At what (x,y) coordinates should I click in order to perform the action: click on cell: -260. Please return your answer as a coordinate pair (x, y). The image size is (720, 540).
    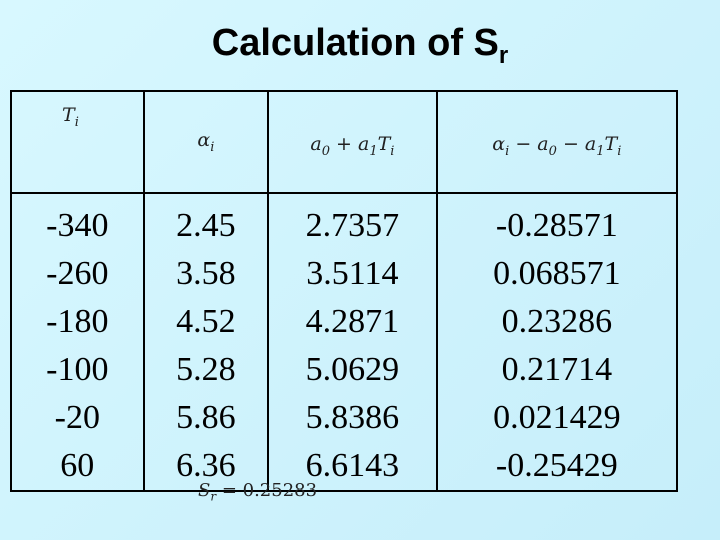
    Looking at the image, I should click on (77, 273).